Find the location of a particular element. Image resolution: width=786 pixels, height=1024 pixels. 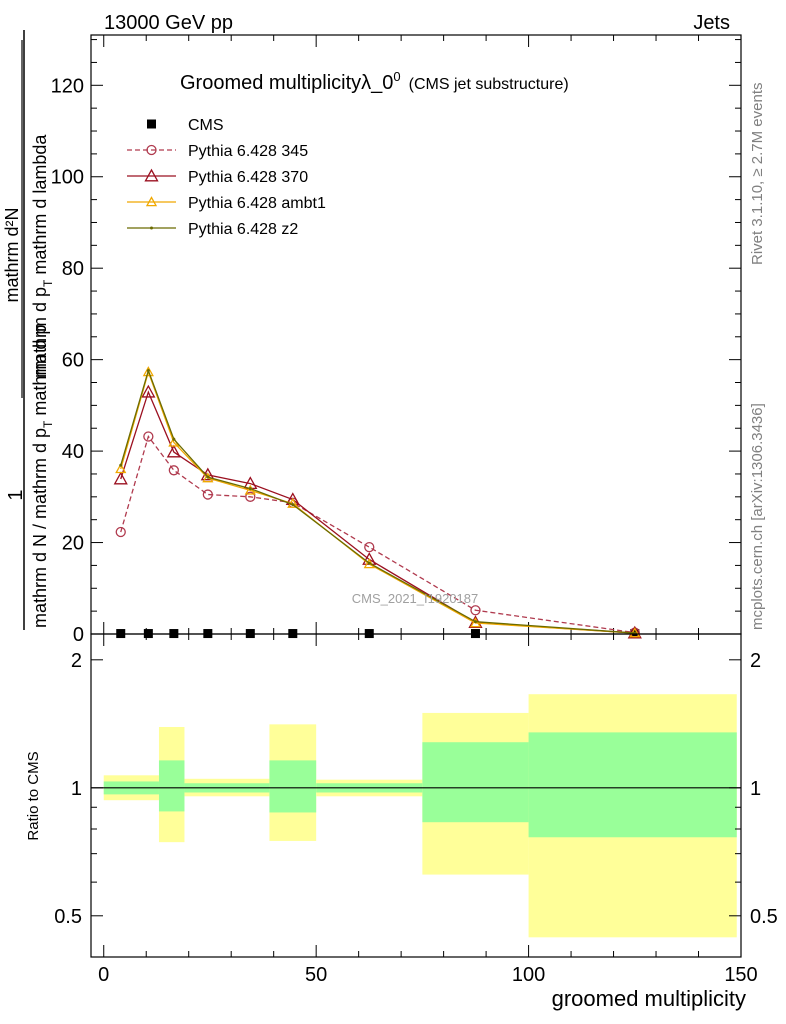

main-y-tick-label: 40 is located at coordinates (73, 452).